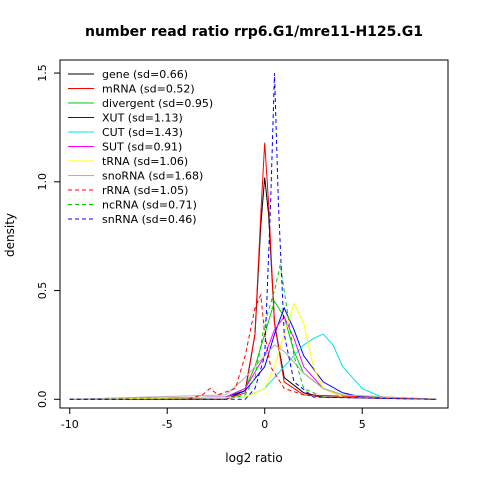 The image size is (480, 480). Describe the element at coordinates (145, 190) in the screenshot. I see `legend-label: rRNA (sd=1.05)` at that location.